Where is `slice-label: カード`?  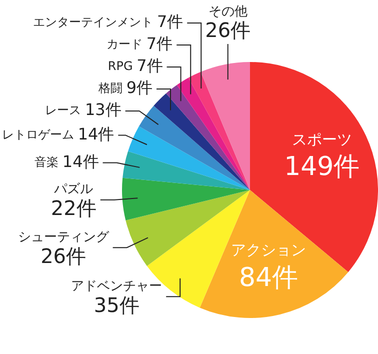
slice-label: カード is located at coordinates (126, 44).